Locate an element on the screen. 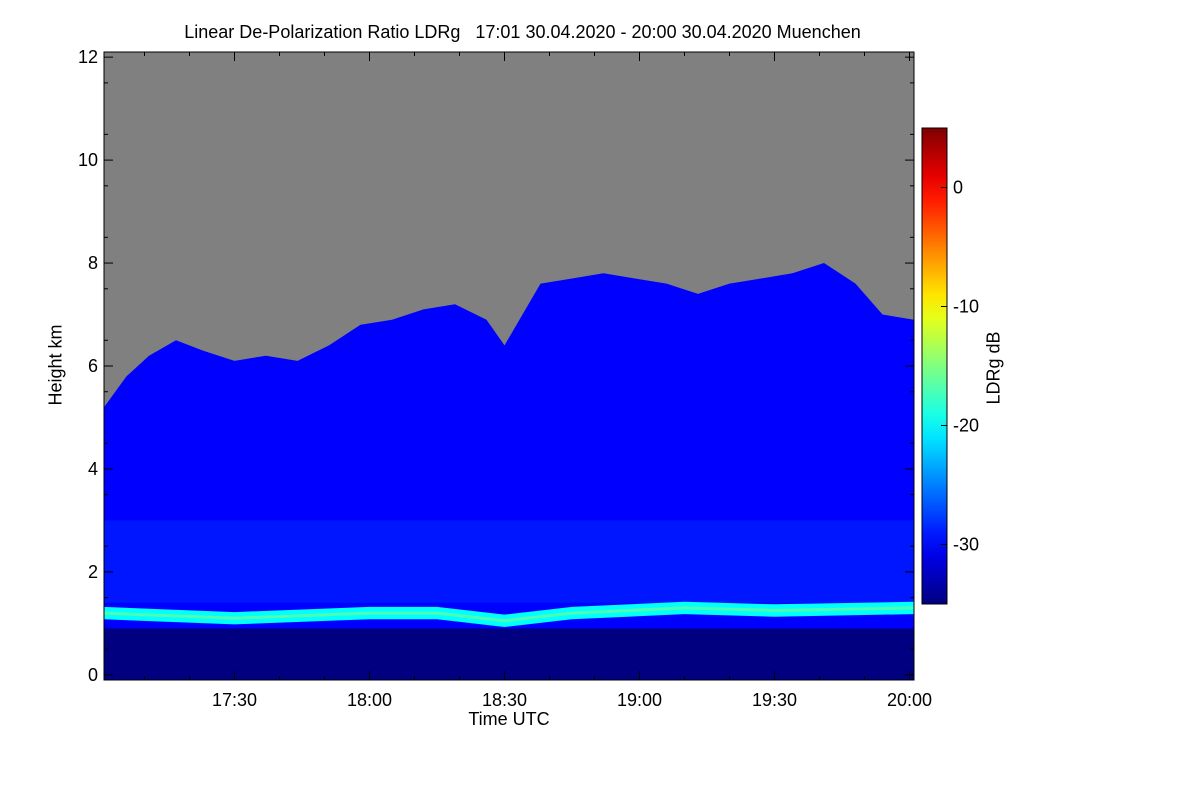 The width and height of the screenshot is (1200, 805). x-tick-label: 20:00 is located at coordinates (909, 700).